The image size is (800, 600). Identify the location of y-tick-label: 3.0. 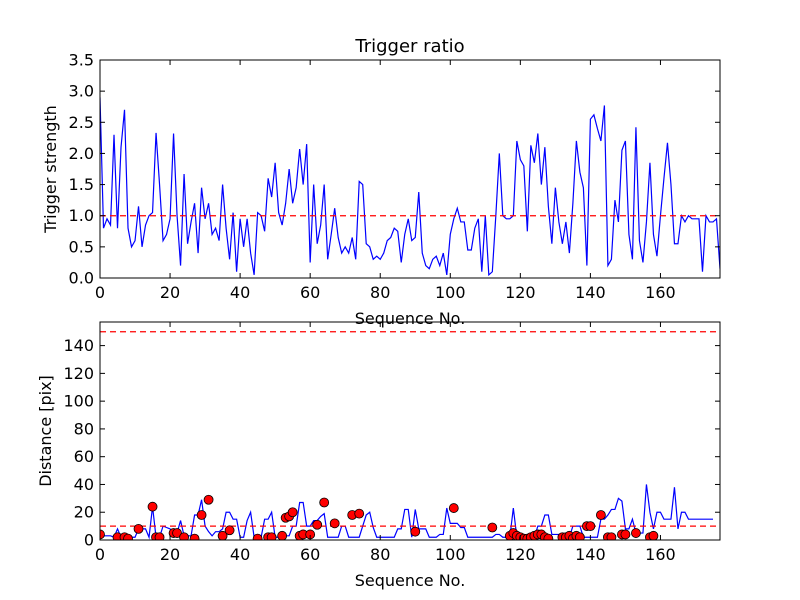
(81, 91).